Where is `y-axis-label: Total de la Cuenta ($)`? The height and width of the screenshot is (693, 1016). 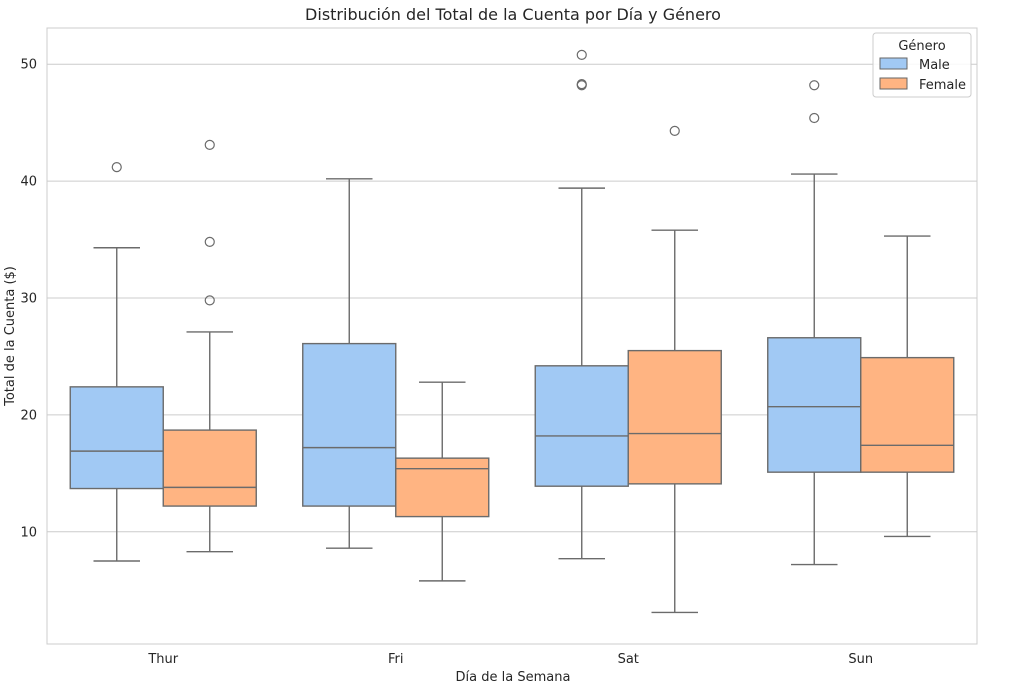
y-axis-label: Total de la Cuenta ($) is located at coordinates (10, 336).